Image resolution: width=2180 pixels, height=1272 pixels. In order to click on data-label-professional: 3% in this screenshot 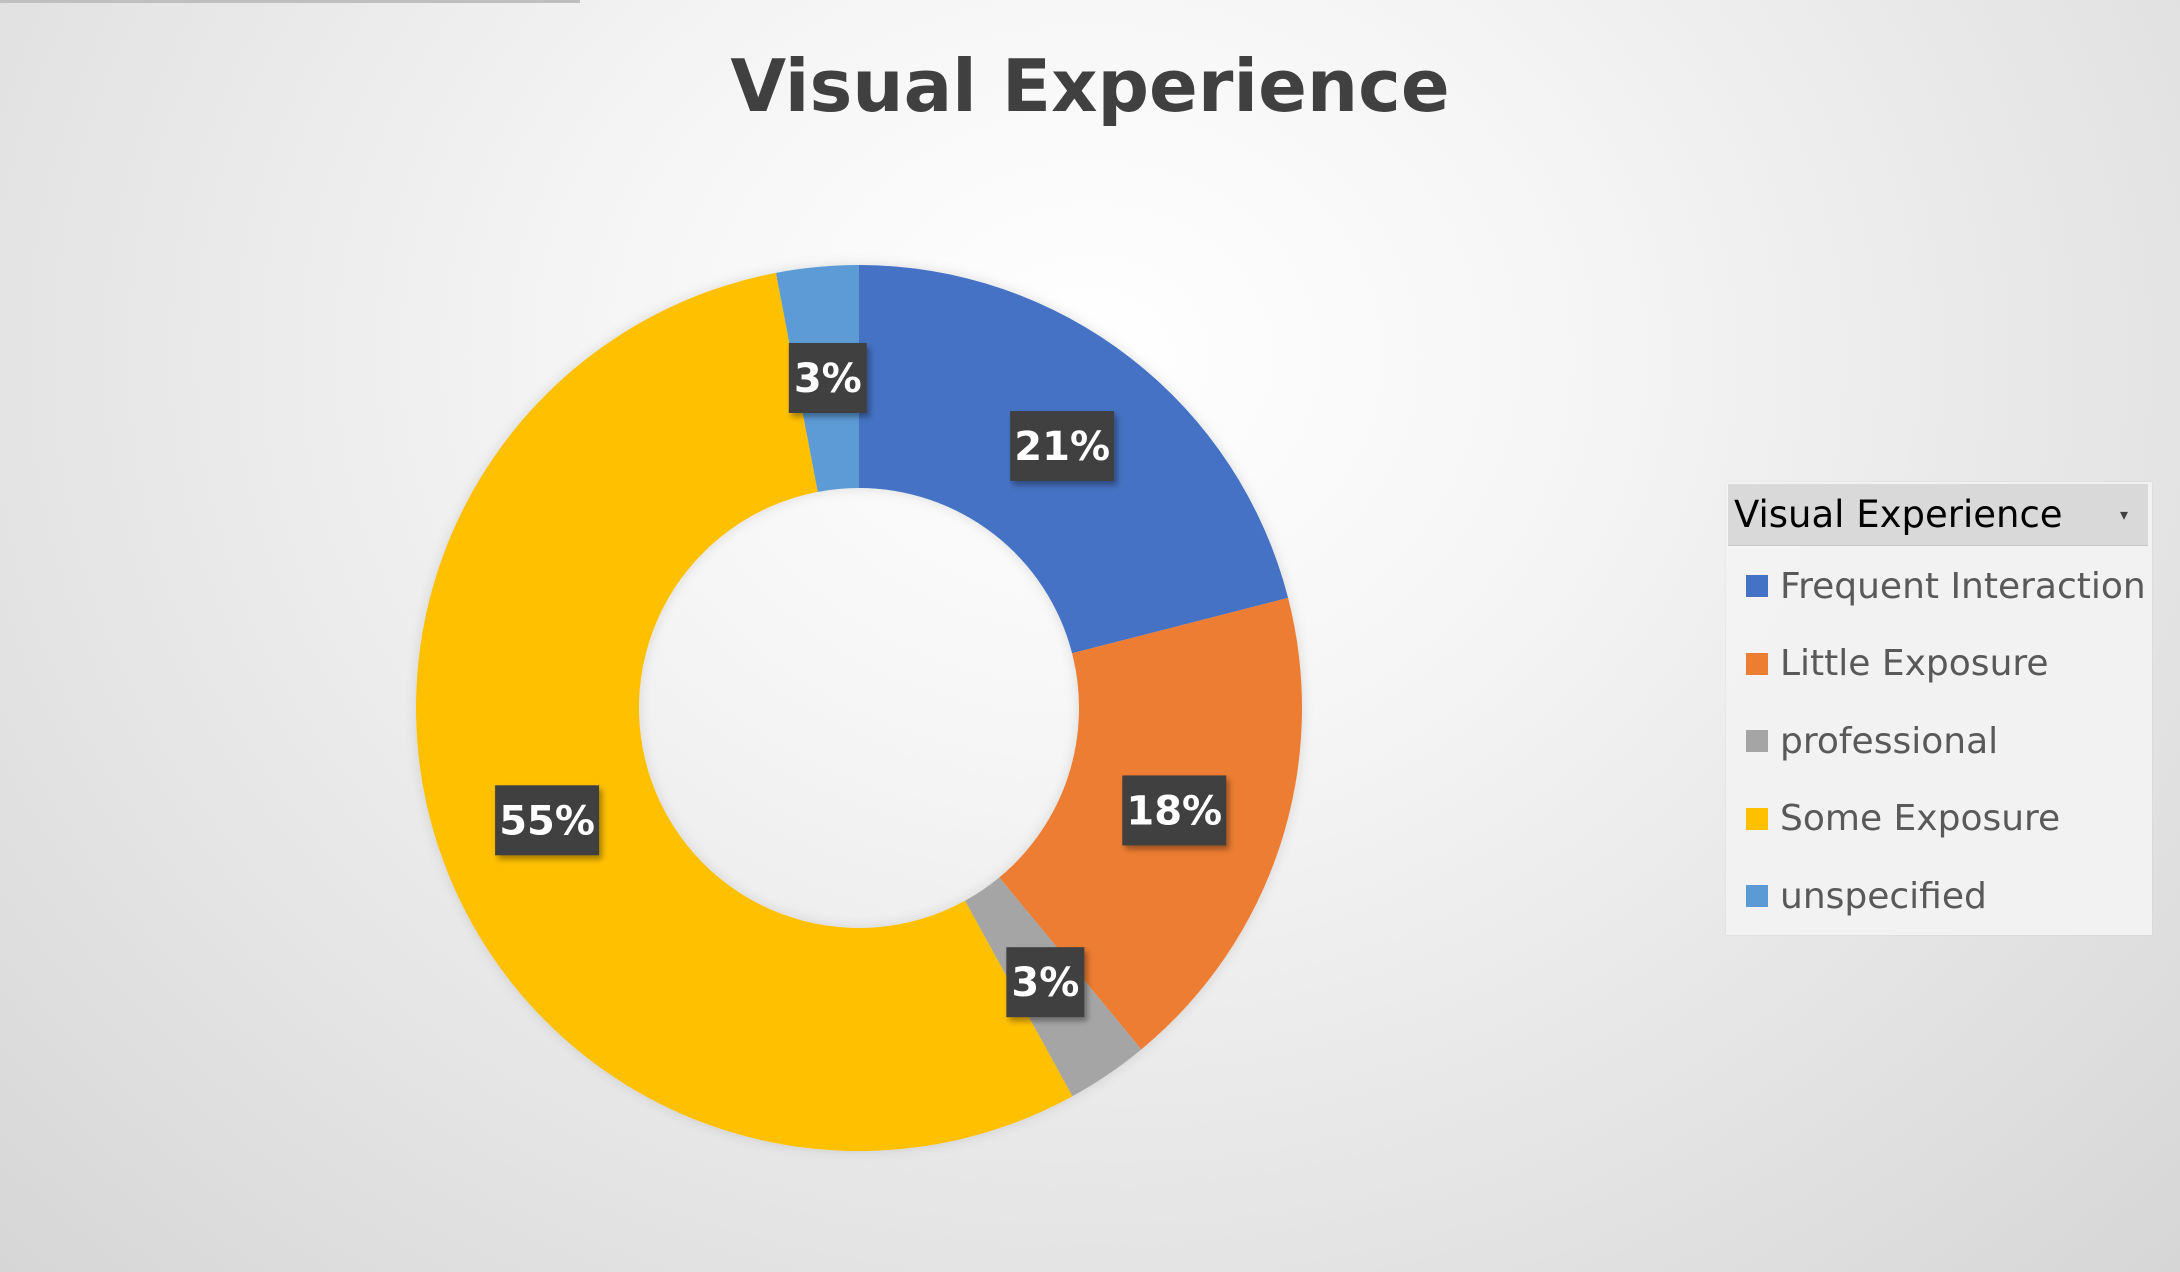, I will do `click(1045, 982)`.